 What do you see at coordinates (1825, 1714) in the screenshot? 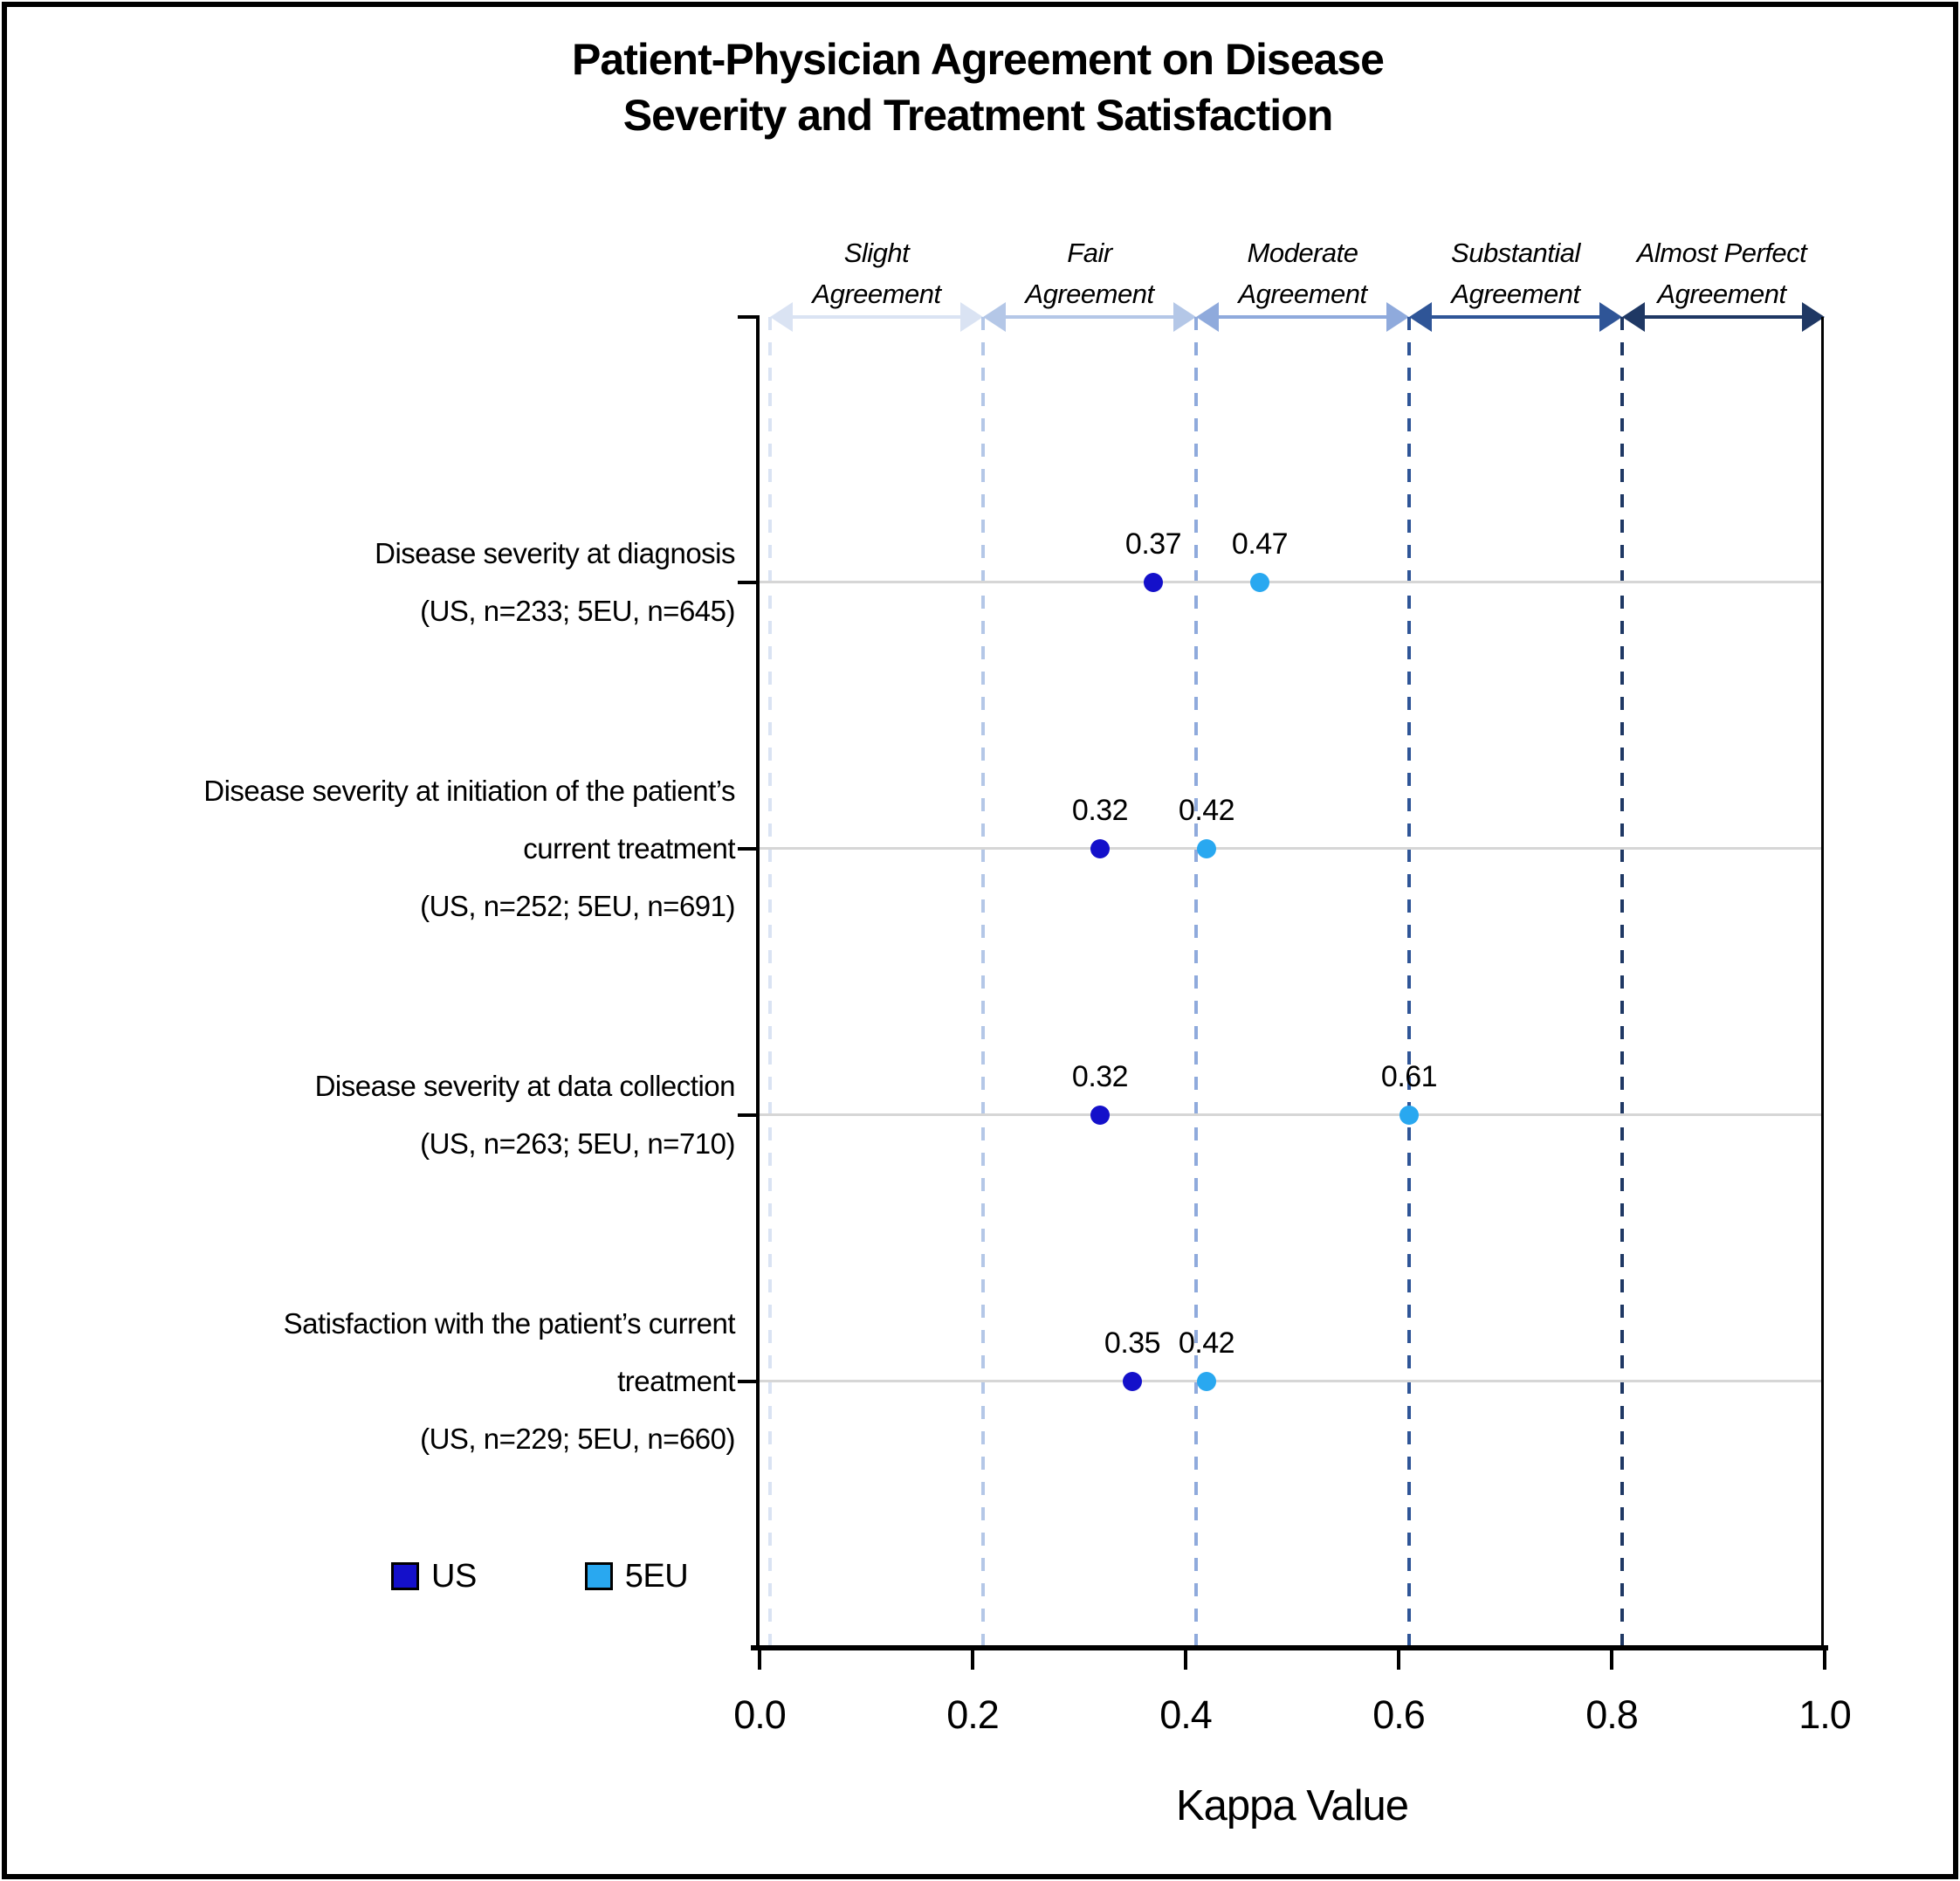
I see `x-tick-label: 1.0` at bounding box center [1825, 1714].